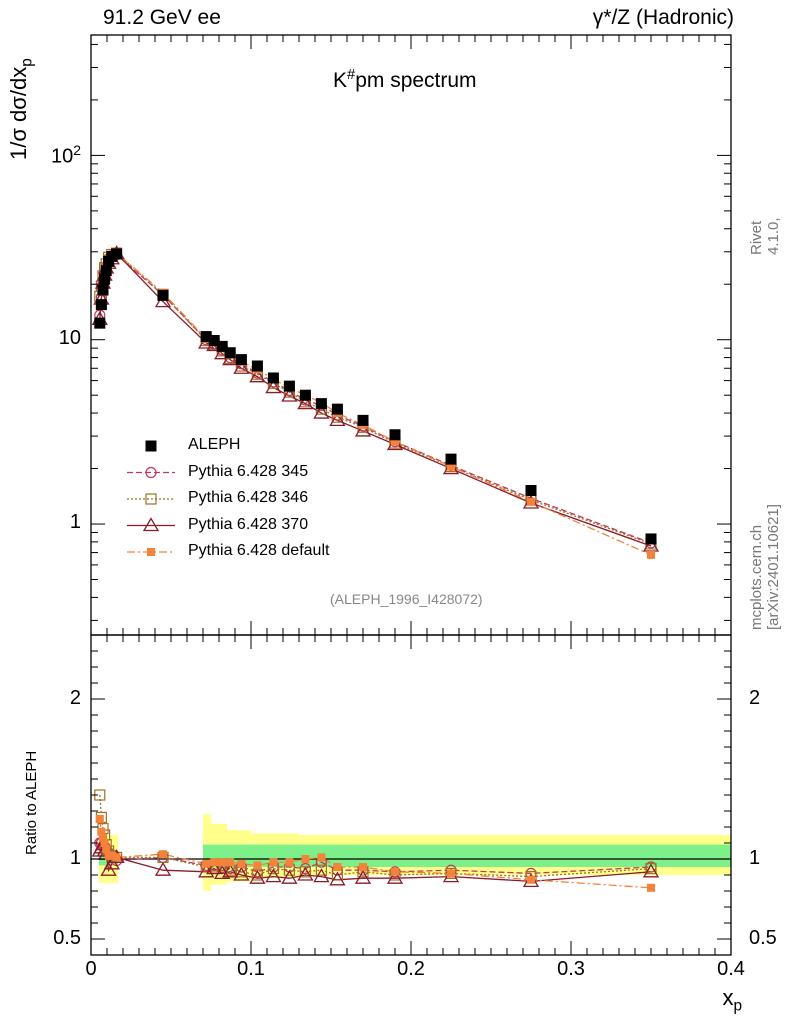 This screenshot has width=786, height=1024. Describe the element at coordinates (66, 155) in the screenshot. I see `main-y-tick-label: 102` at that location.